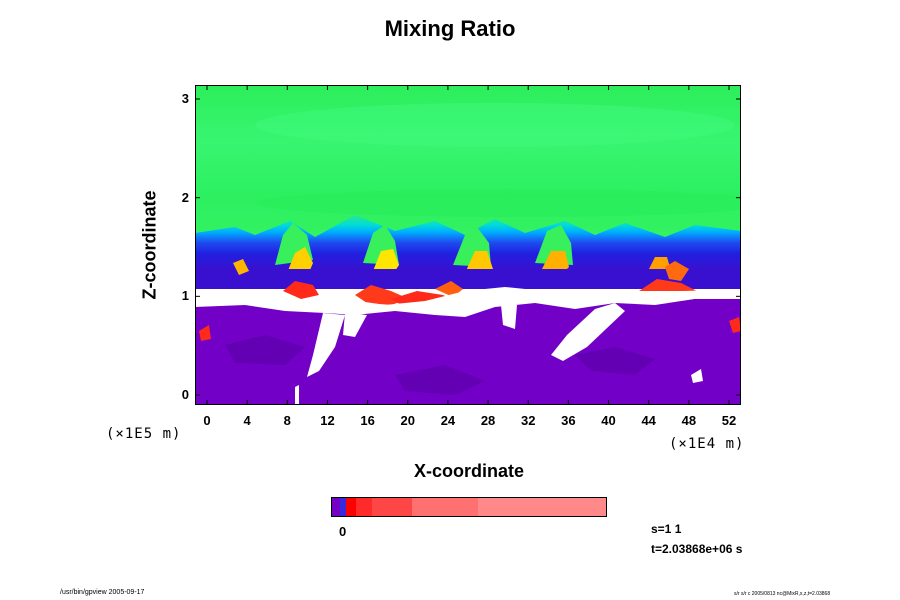  What do you see at coordinates (468, 302) in the screenshot?
I see `white-gap` at bounding box center [468, 302].